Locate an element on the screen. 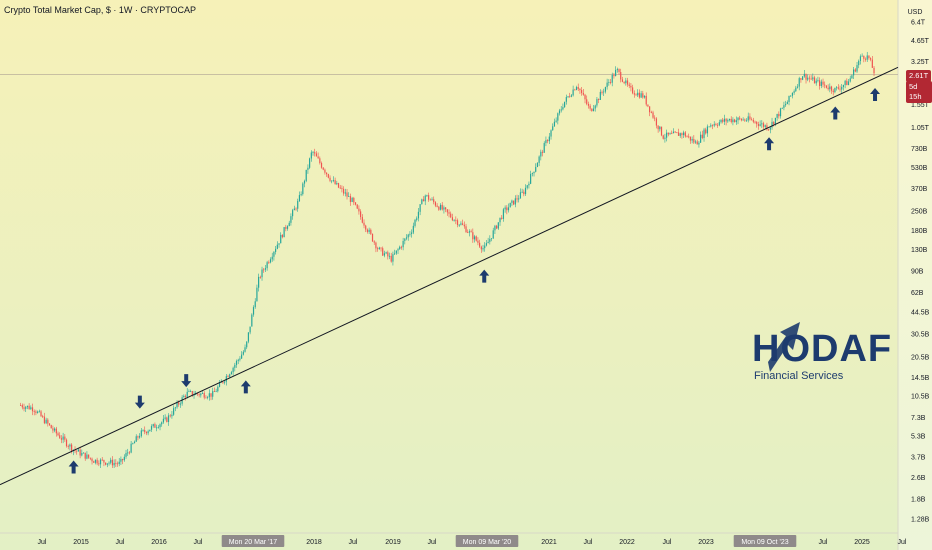 The width and height of the screenshot is (932, 550). y-tick-label: 1.05T is located at coordinates (920, 128).